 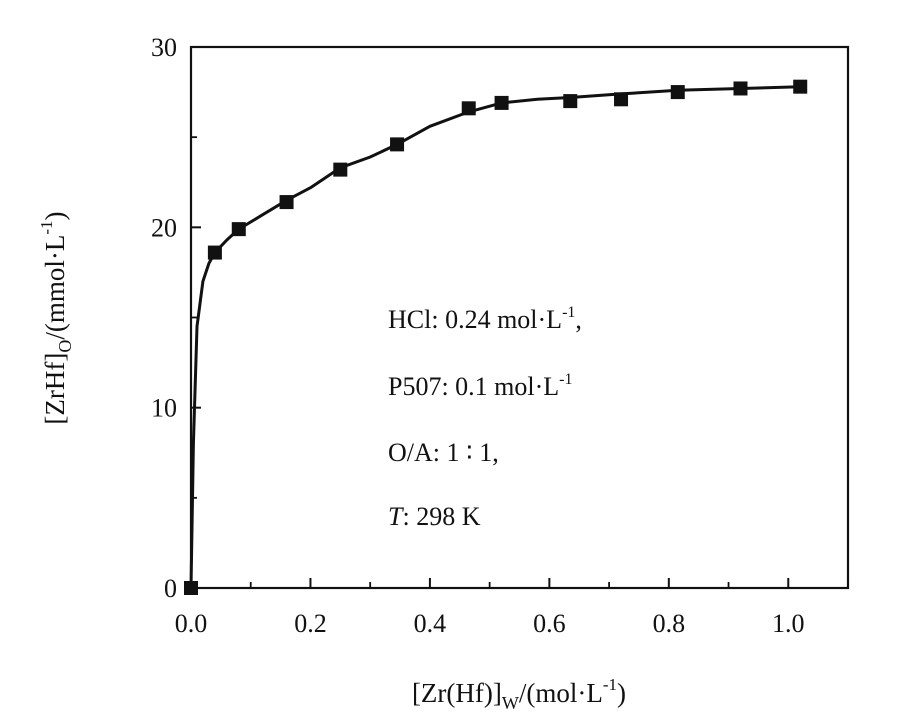 I want to click on annotation-p507: P507: 0.1 mol·L-1, so click(x=480, y=386).